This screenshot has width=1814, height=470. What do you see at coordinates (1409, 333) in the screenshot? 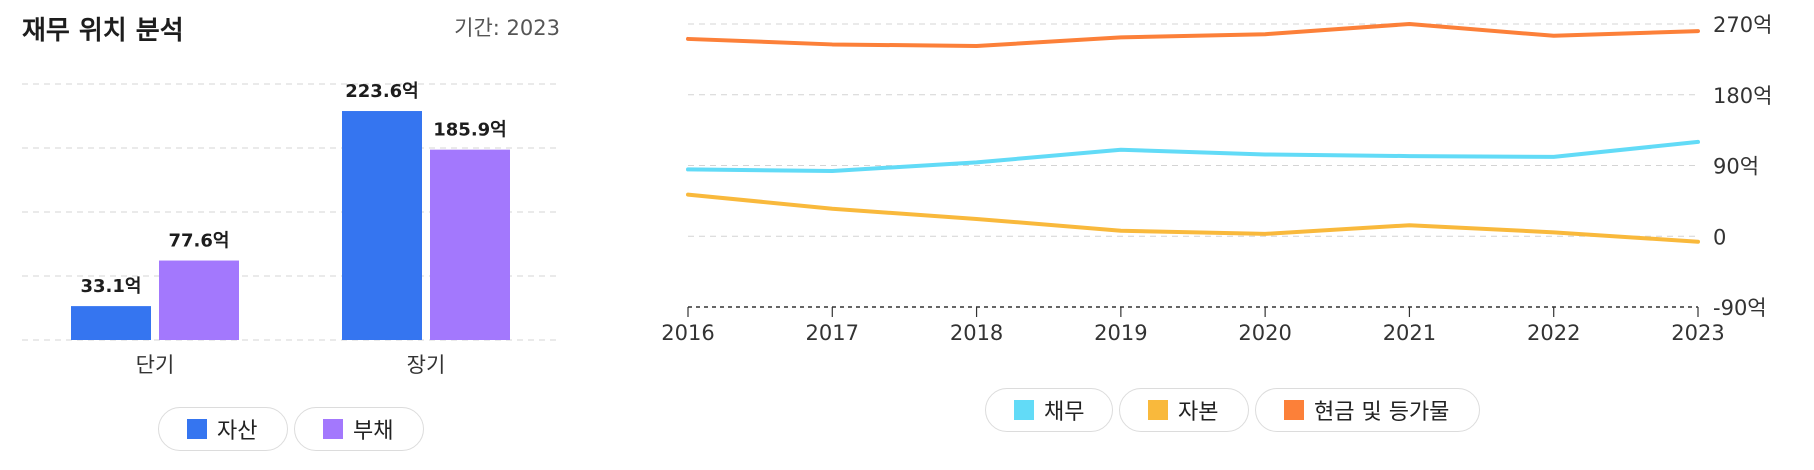
I see `x-tick-label: 2021` at bounding box center [1409, 333].